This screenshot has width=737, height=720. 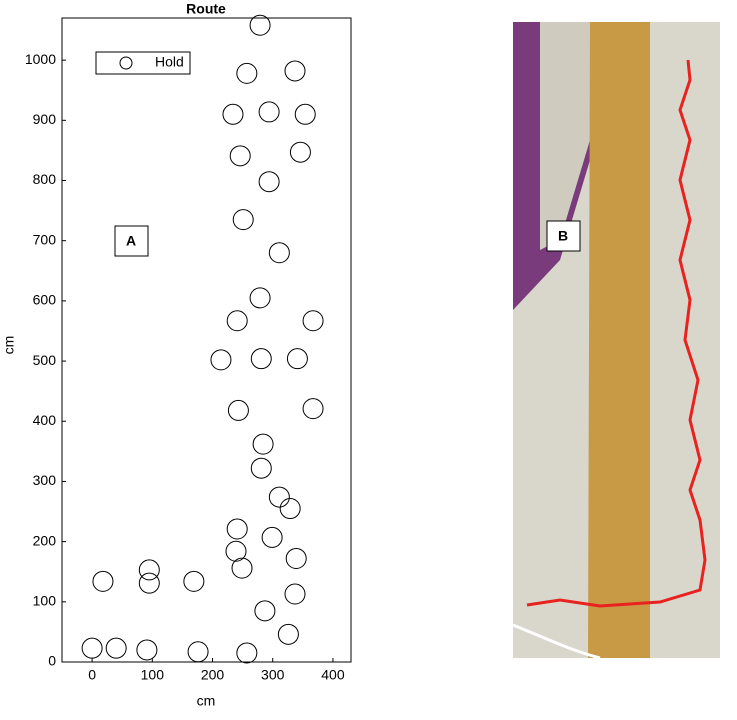 What do you see at coordinates (45, 179) in the screenshot?
I see `y-tick-label: 800` at bounding box center [45, 179].